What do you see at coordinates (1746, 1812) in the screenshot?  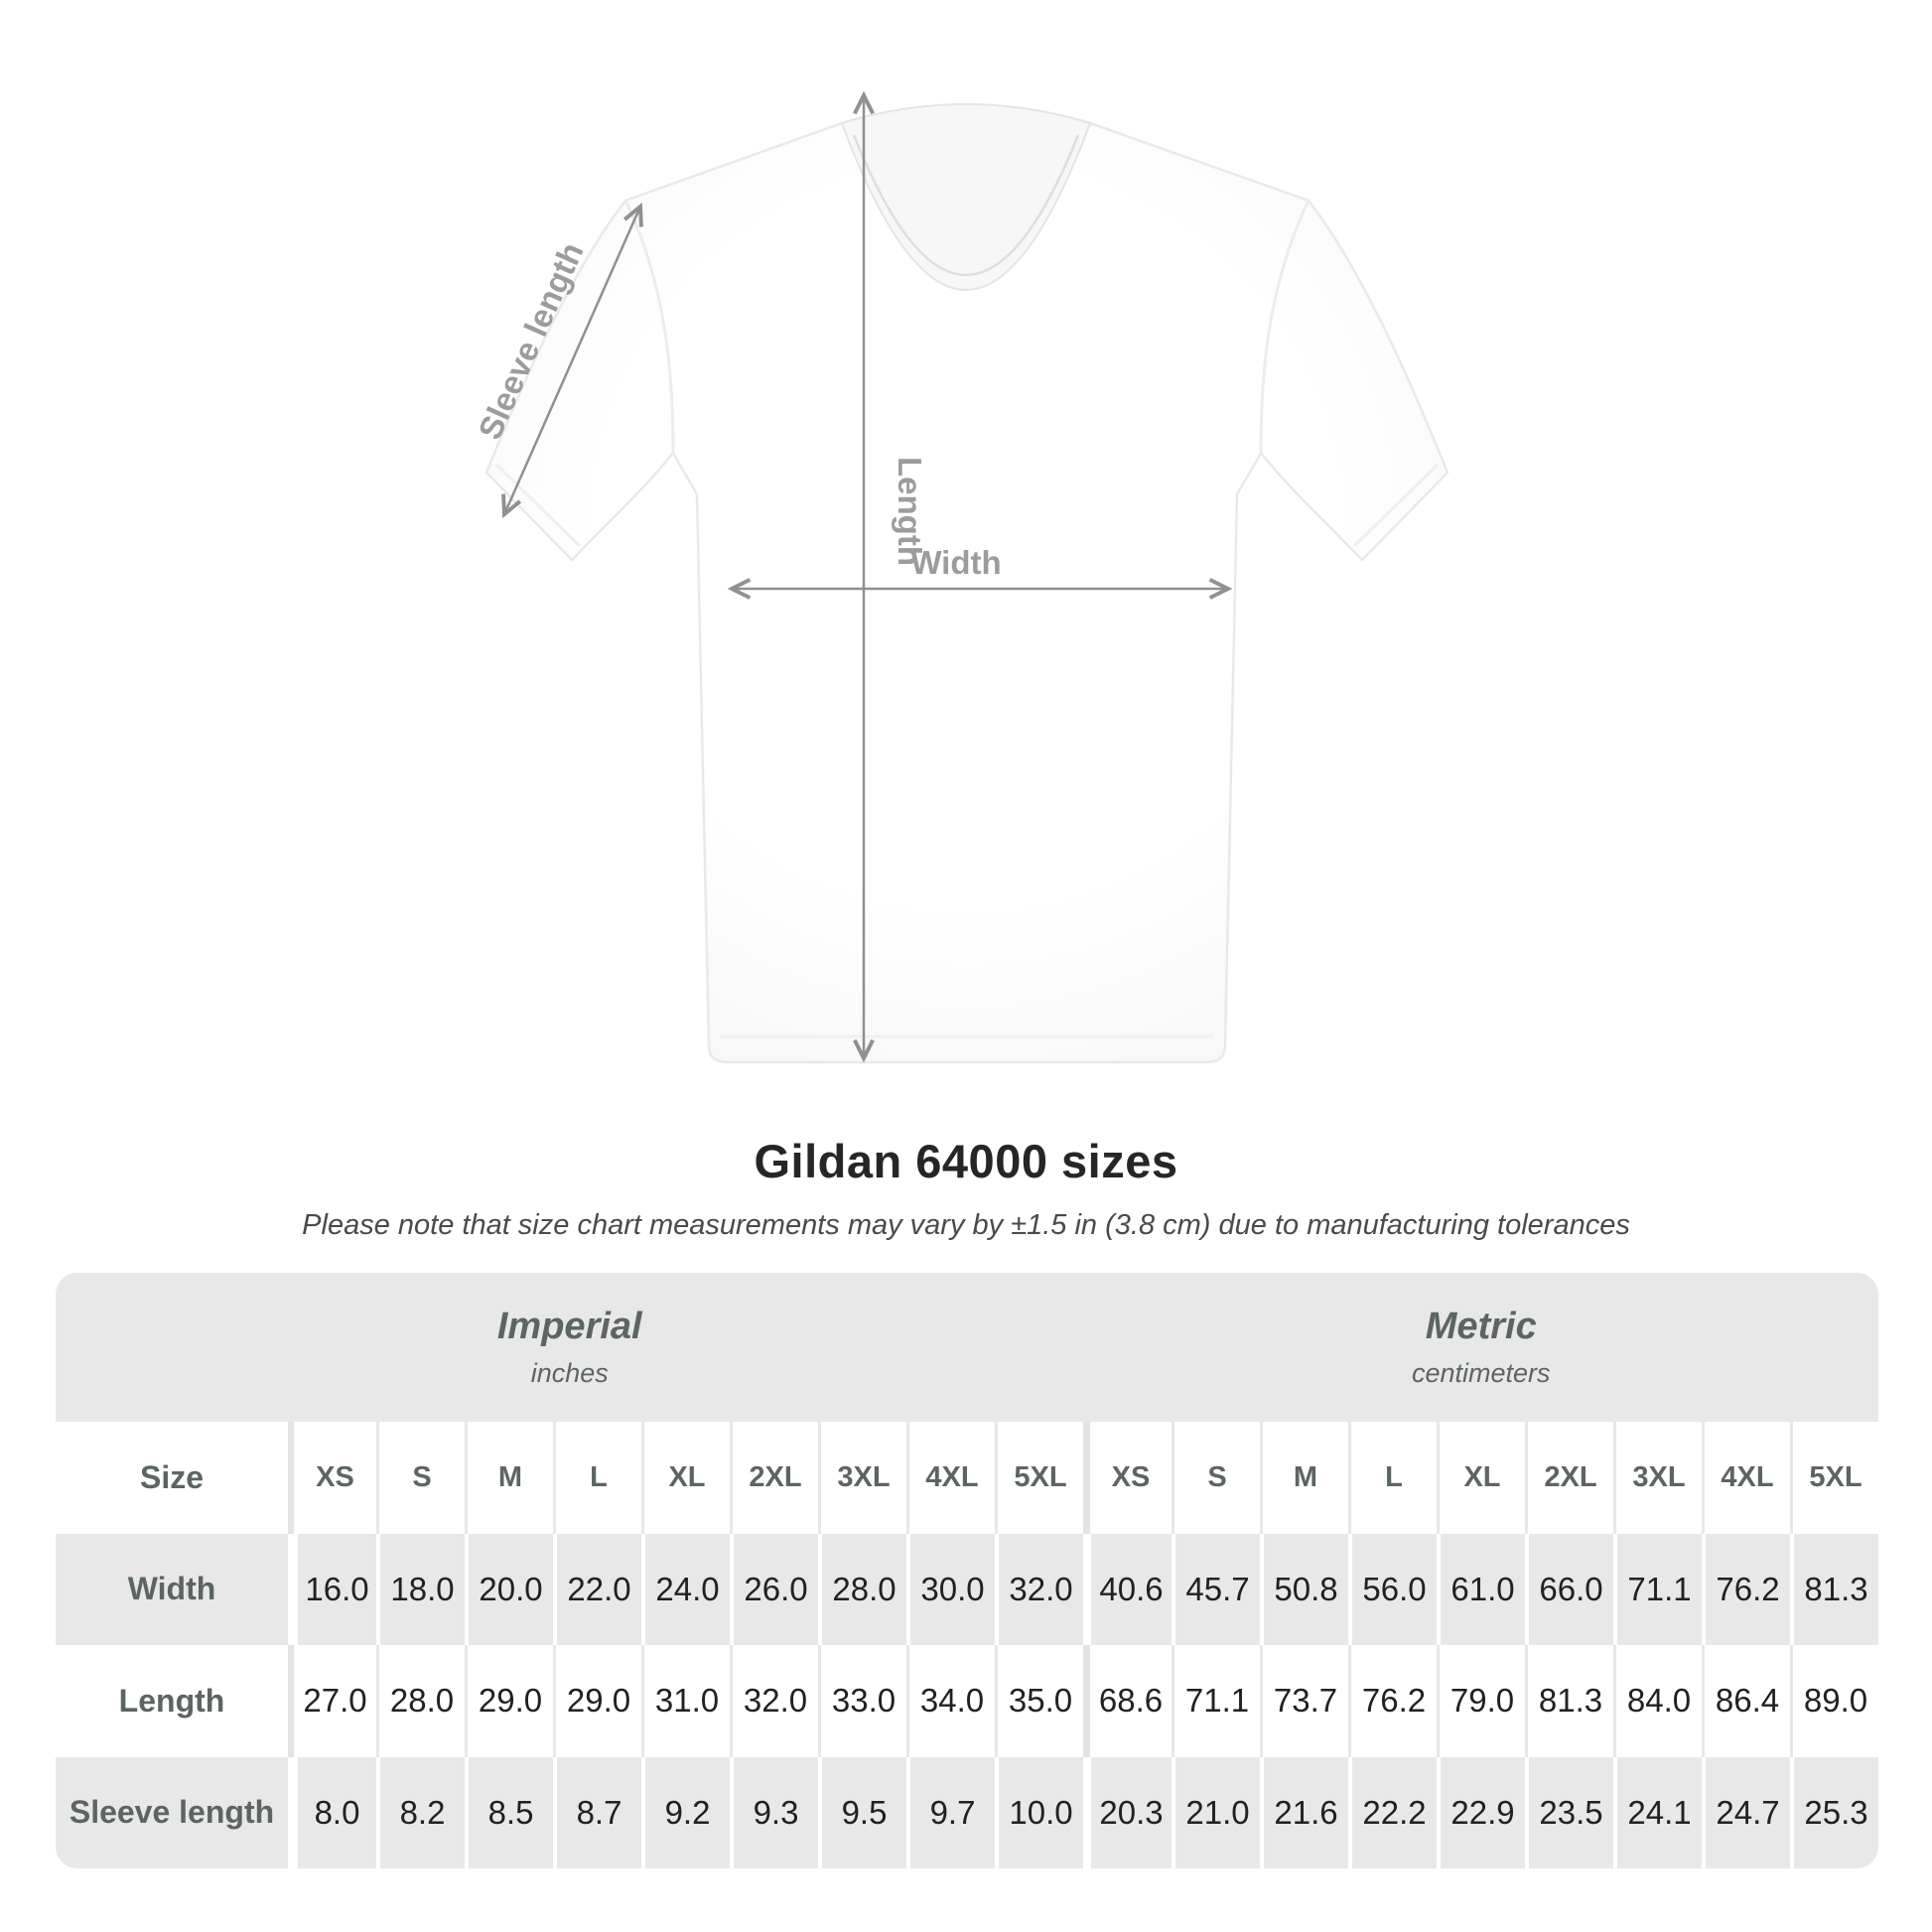 I see `metric-value-cell: 24.7` at bounding box center [1746, 1812].